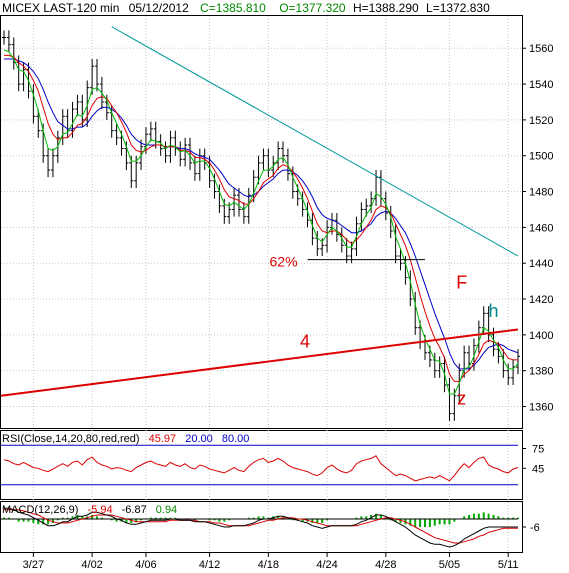 This screenshot has width=569, height=573. I want to click on price-tick-label: 1360, so click(541, 408).